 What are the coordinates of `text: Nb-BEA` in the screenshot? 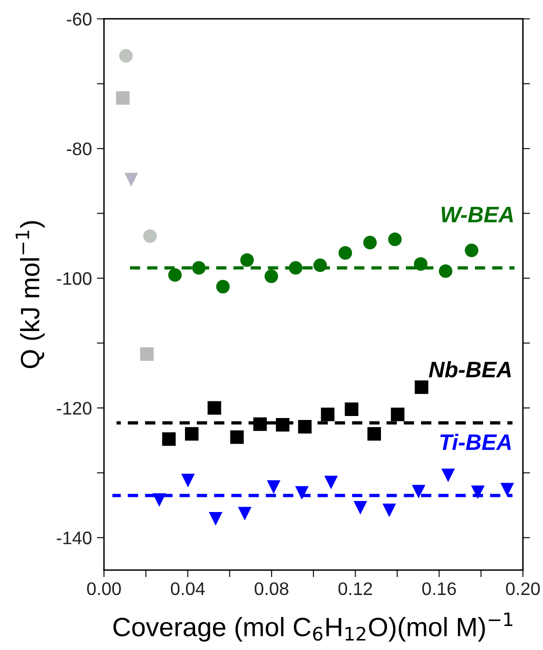 It's located at (469, 369).